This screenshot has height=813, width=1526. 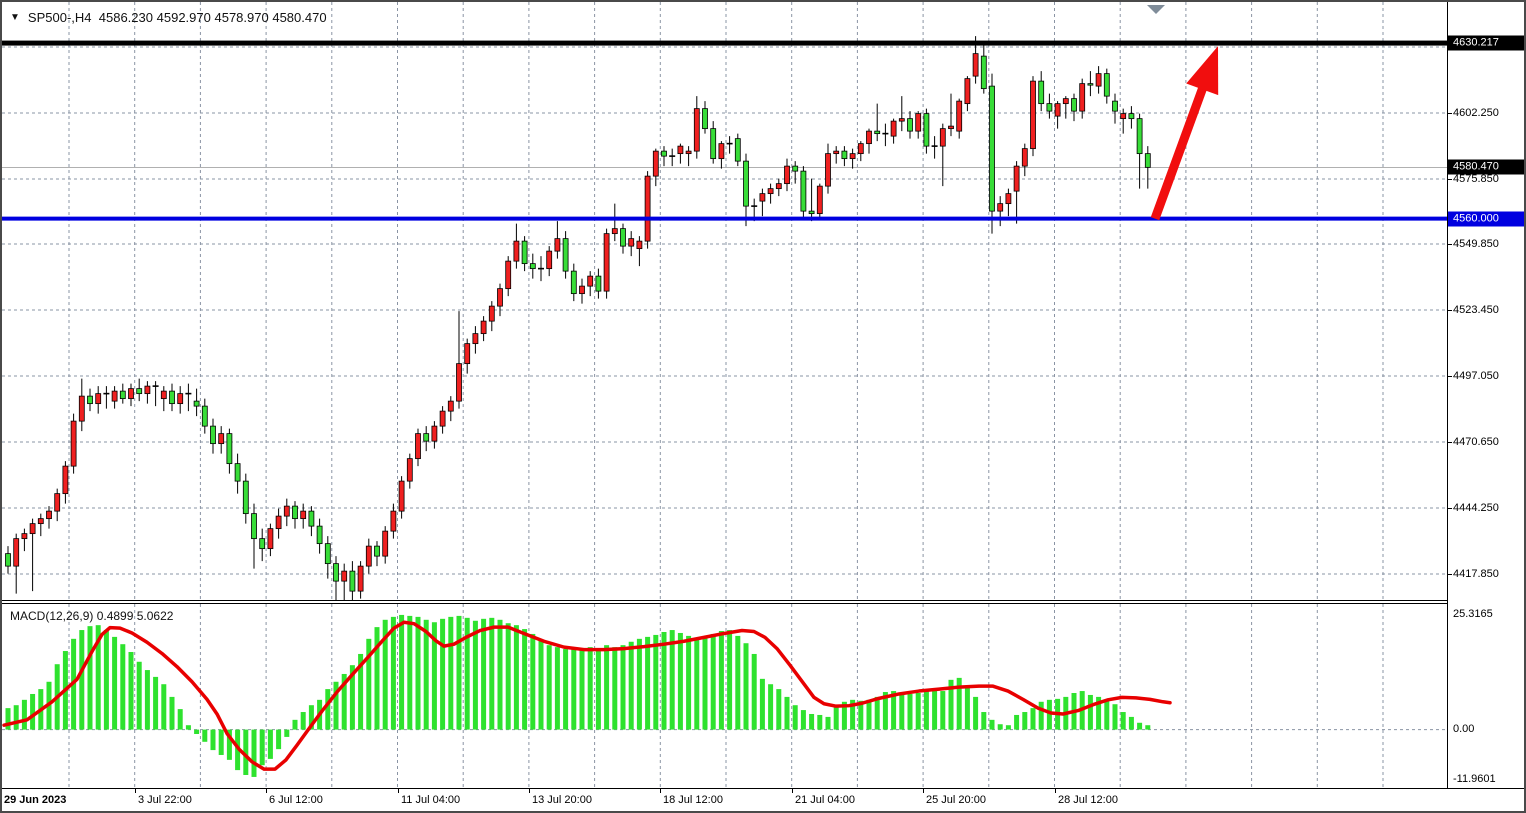 I want to click on price-badge-4580.470: 4580.470, so click(x=1486, y=167).